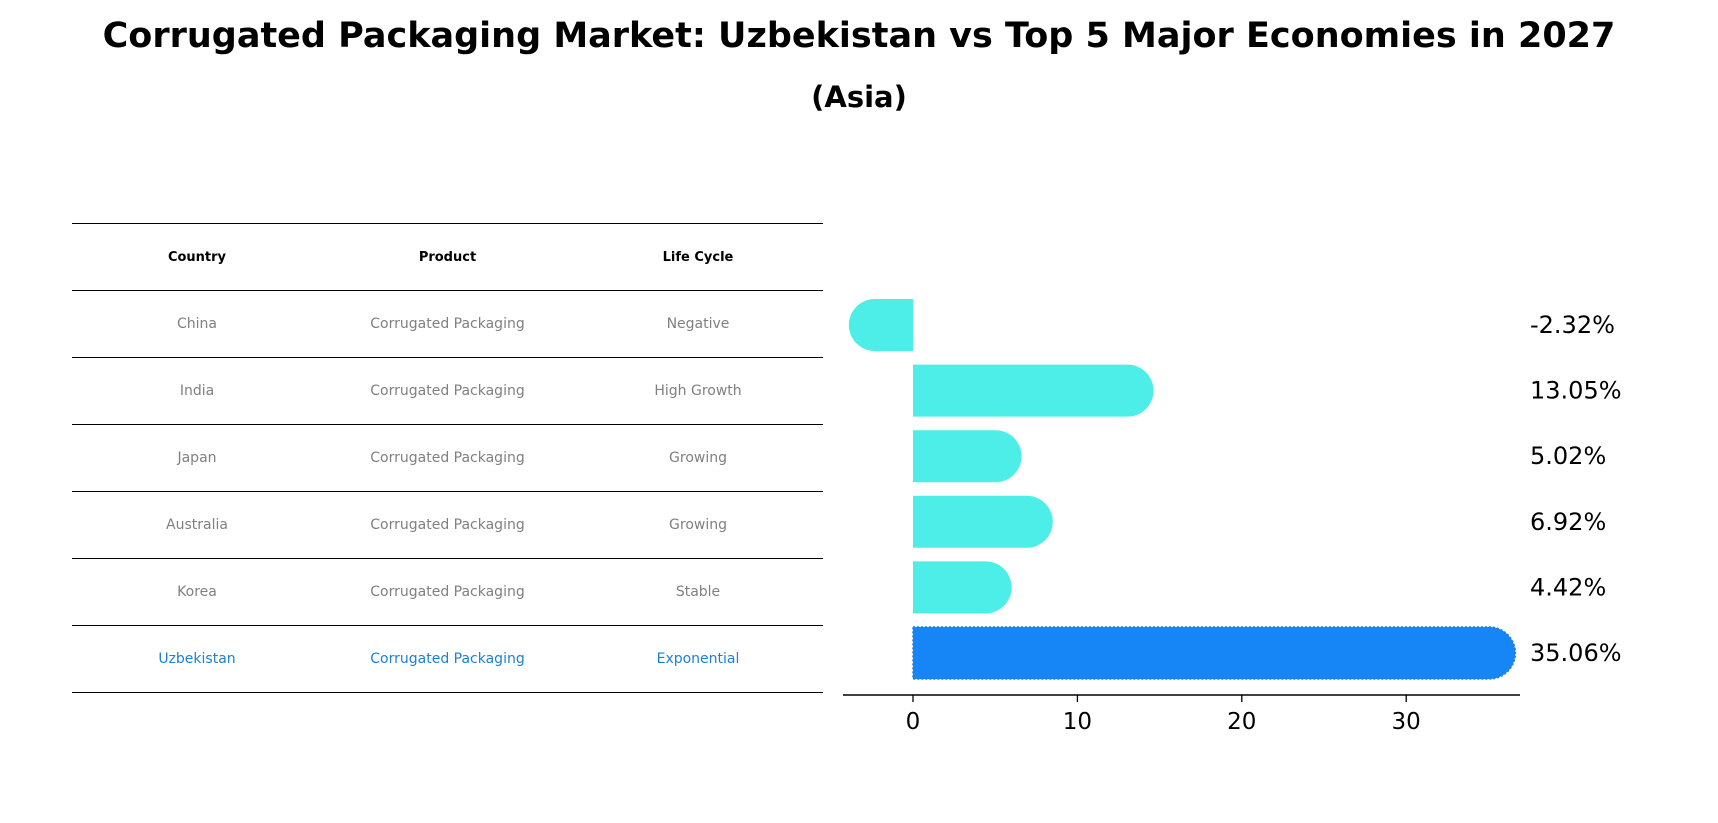 The height and width of the screenshot is (823, 1718). Describe the element at coordinates (1568, 522) in the screenshot. I see `value-label: 6.92%` at that location.